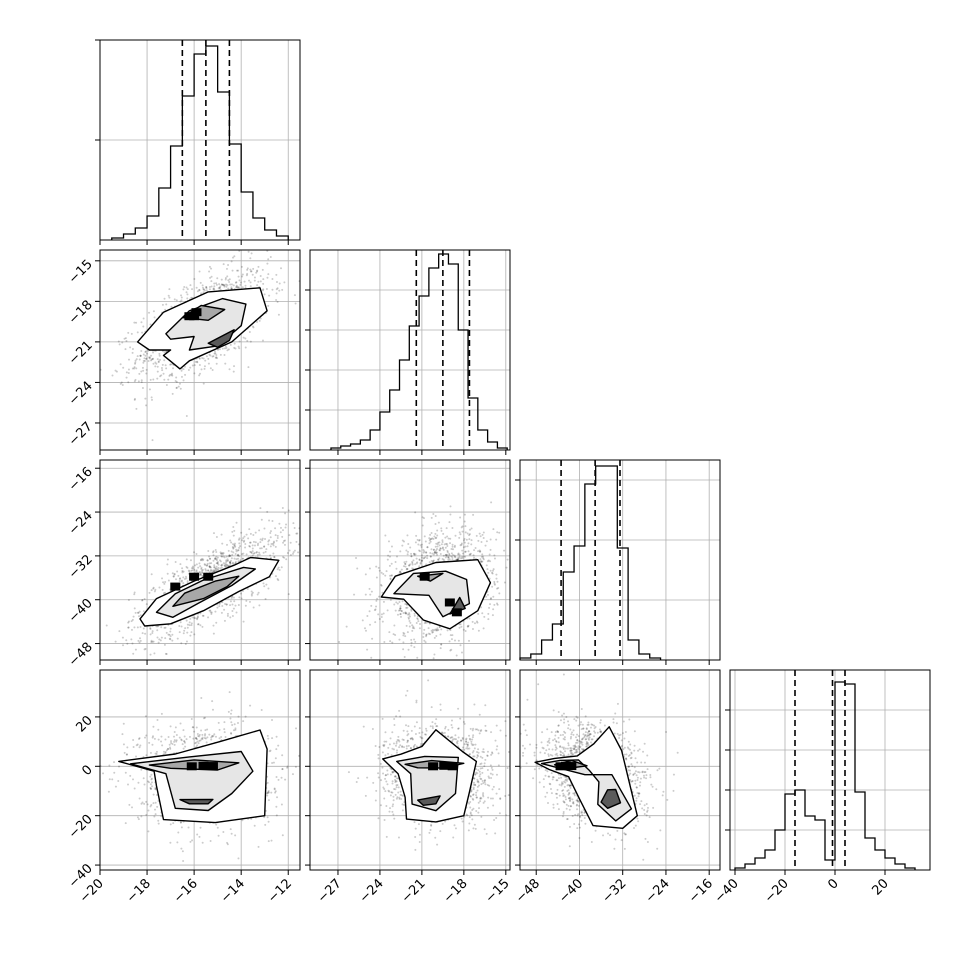  What do you see at coordinates (81, 272) in the screenshot?
I see `y-tick-label: −15` at bounding box center [81, 272].